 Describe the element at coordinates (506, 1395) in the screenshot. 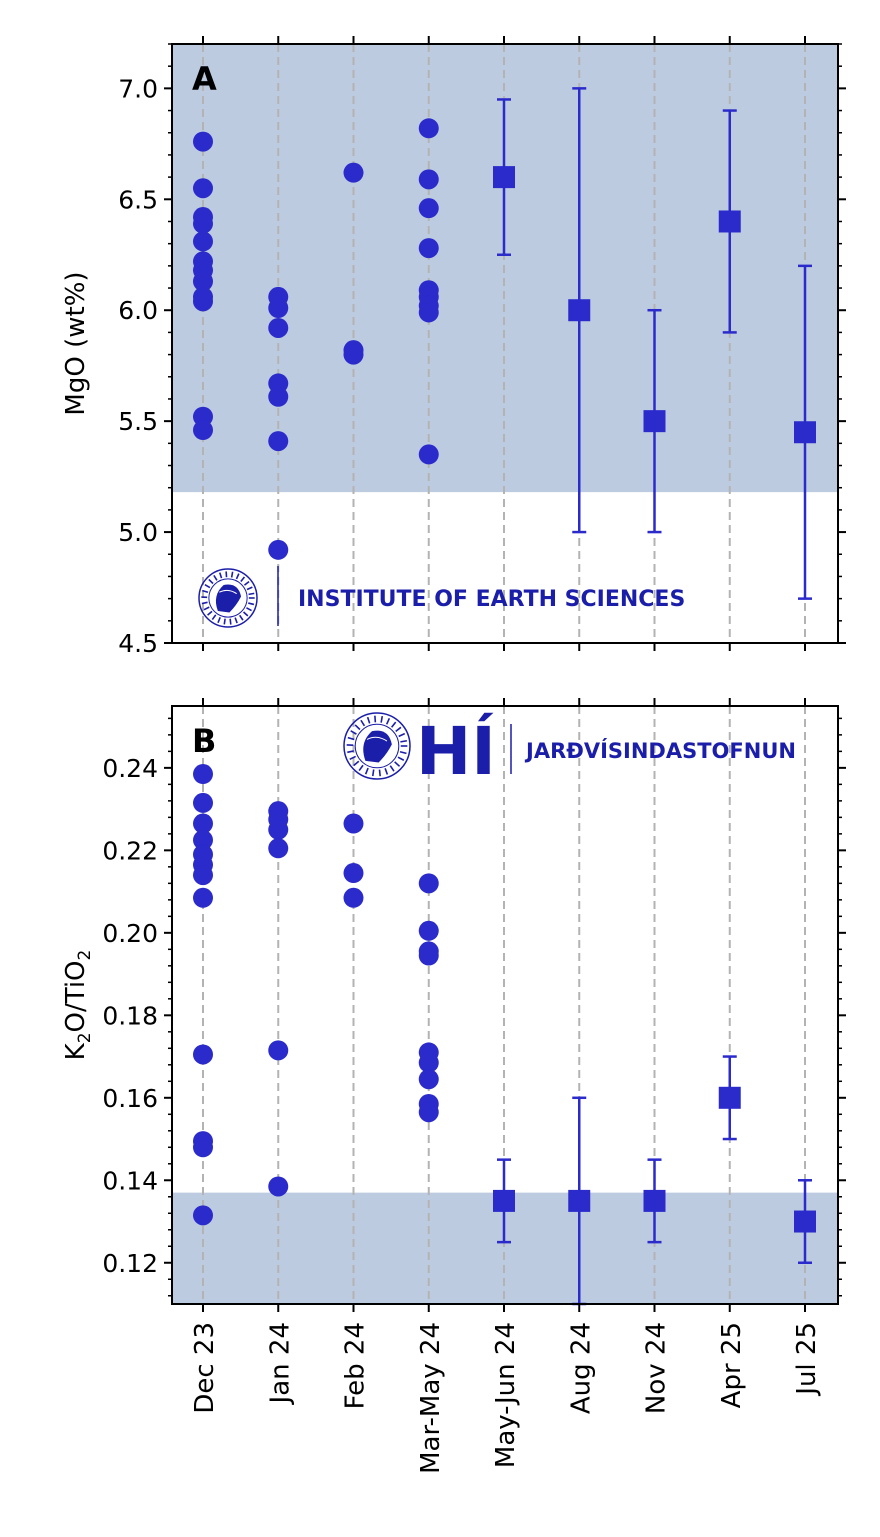

I see `xtick-label: May-Jun 24` at that location.